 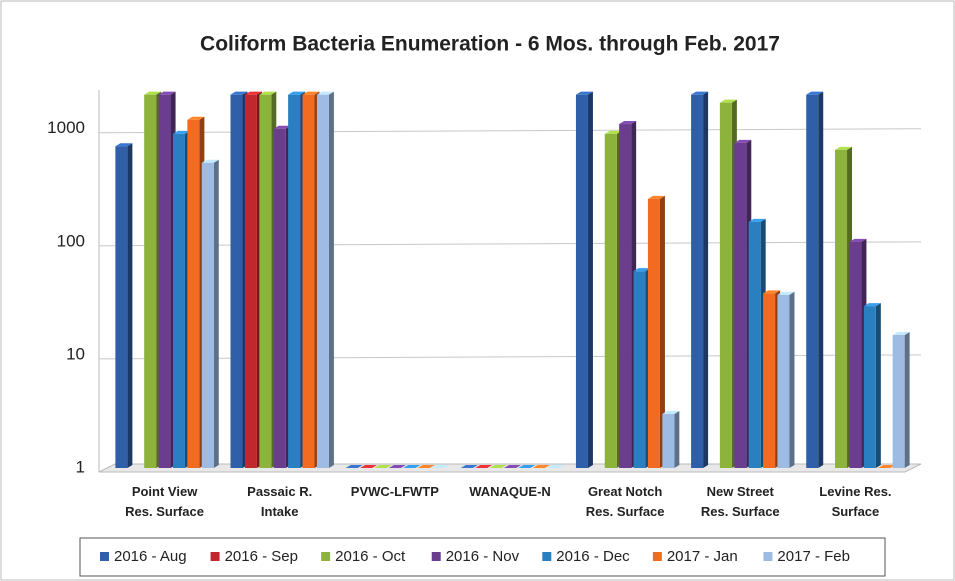 I want to click on y-tick-label: 100, so click(x=71, y=240).